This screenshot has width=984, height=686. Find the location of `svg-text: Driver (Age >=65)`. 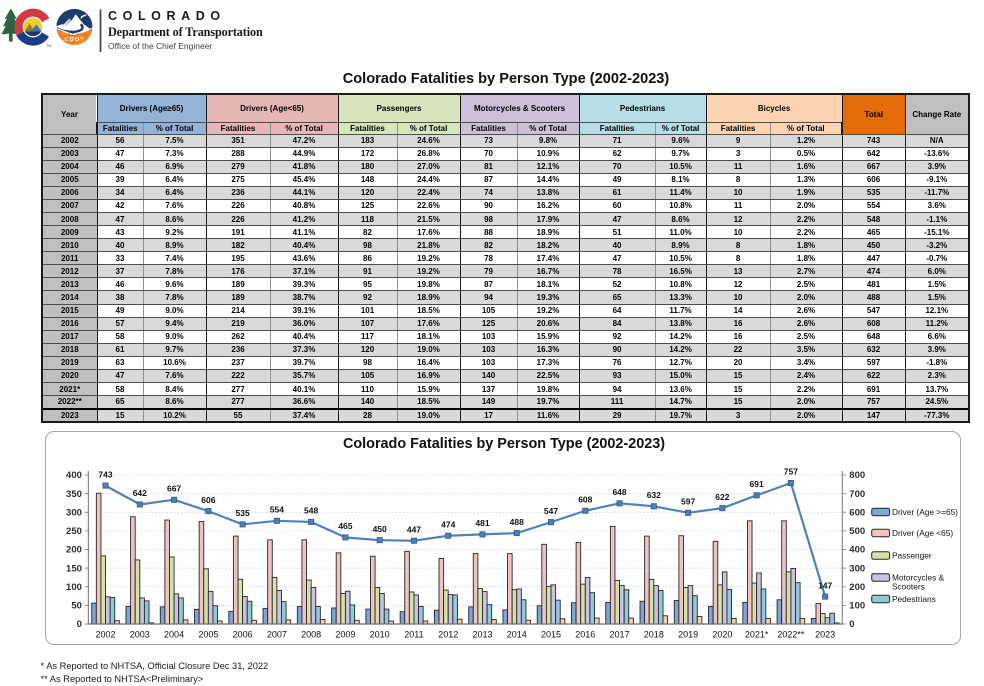

svg-text: Driver (Age >=65) is located at coordinates (925, 512).